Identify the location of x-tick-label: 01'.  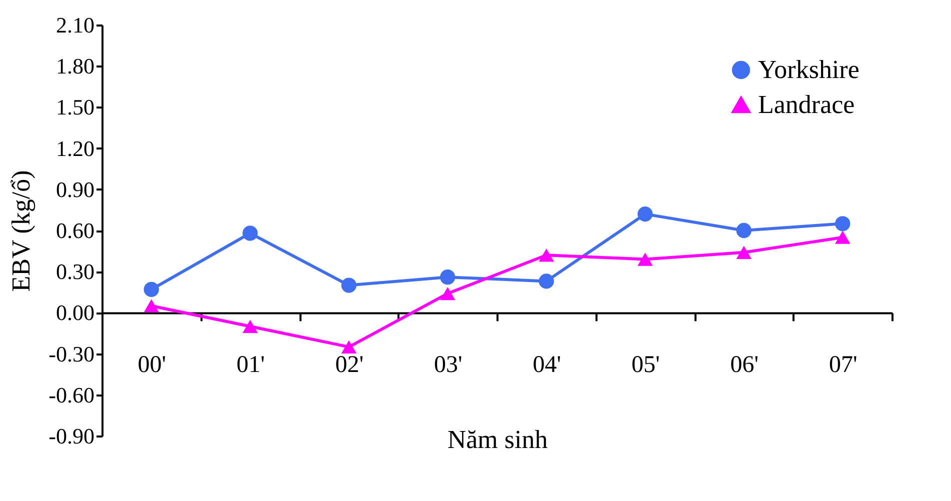
(250, 365).